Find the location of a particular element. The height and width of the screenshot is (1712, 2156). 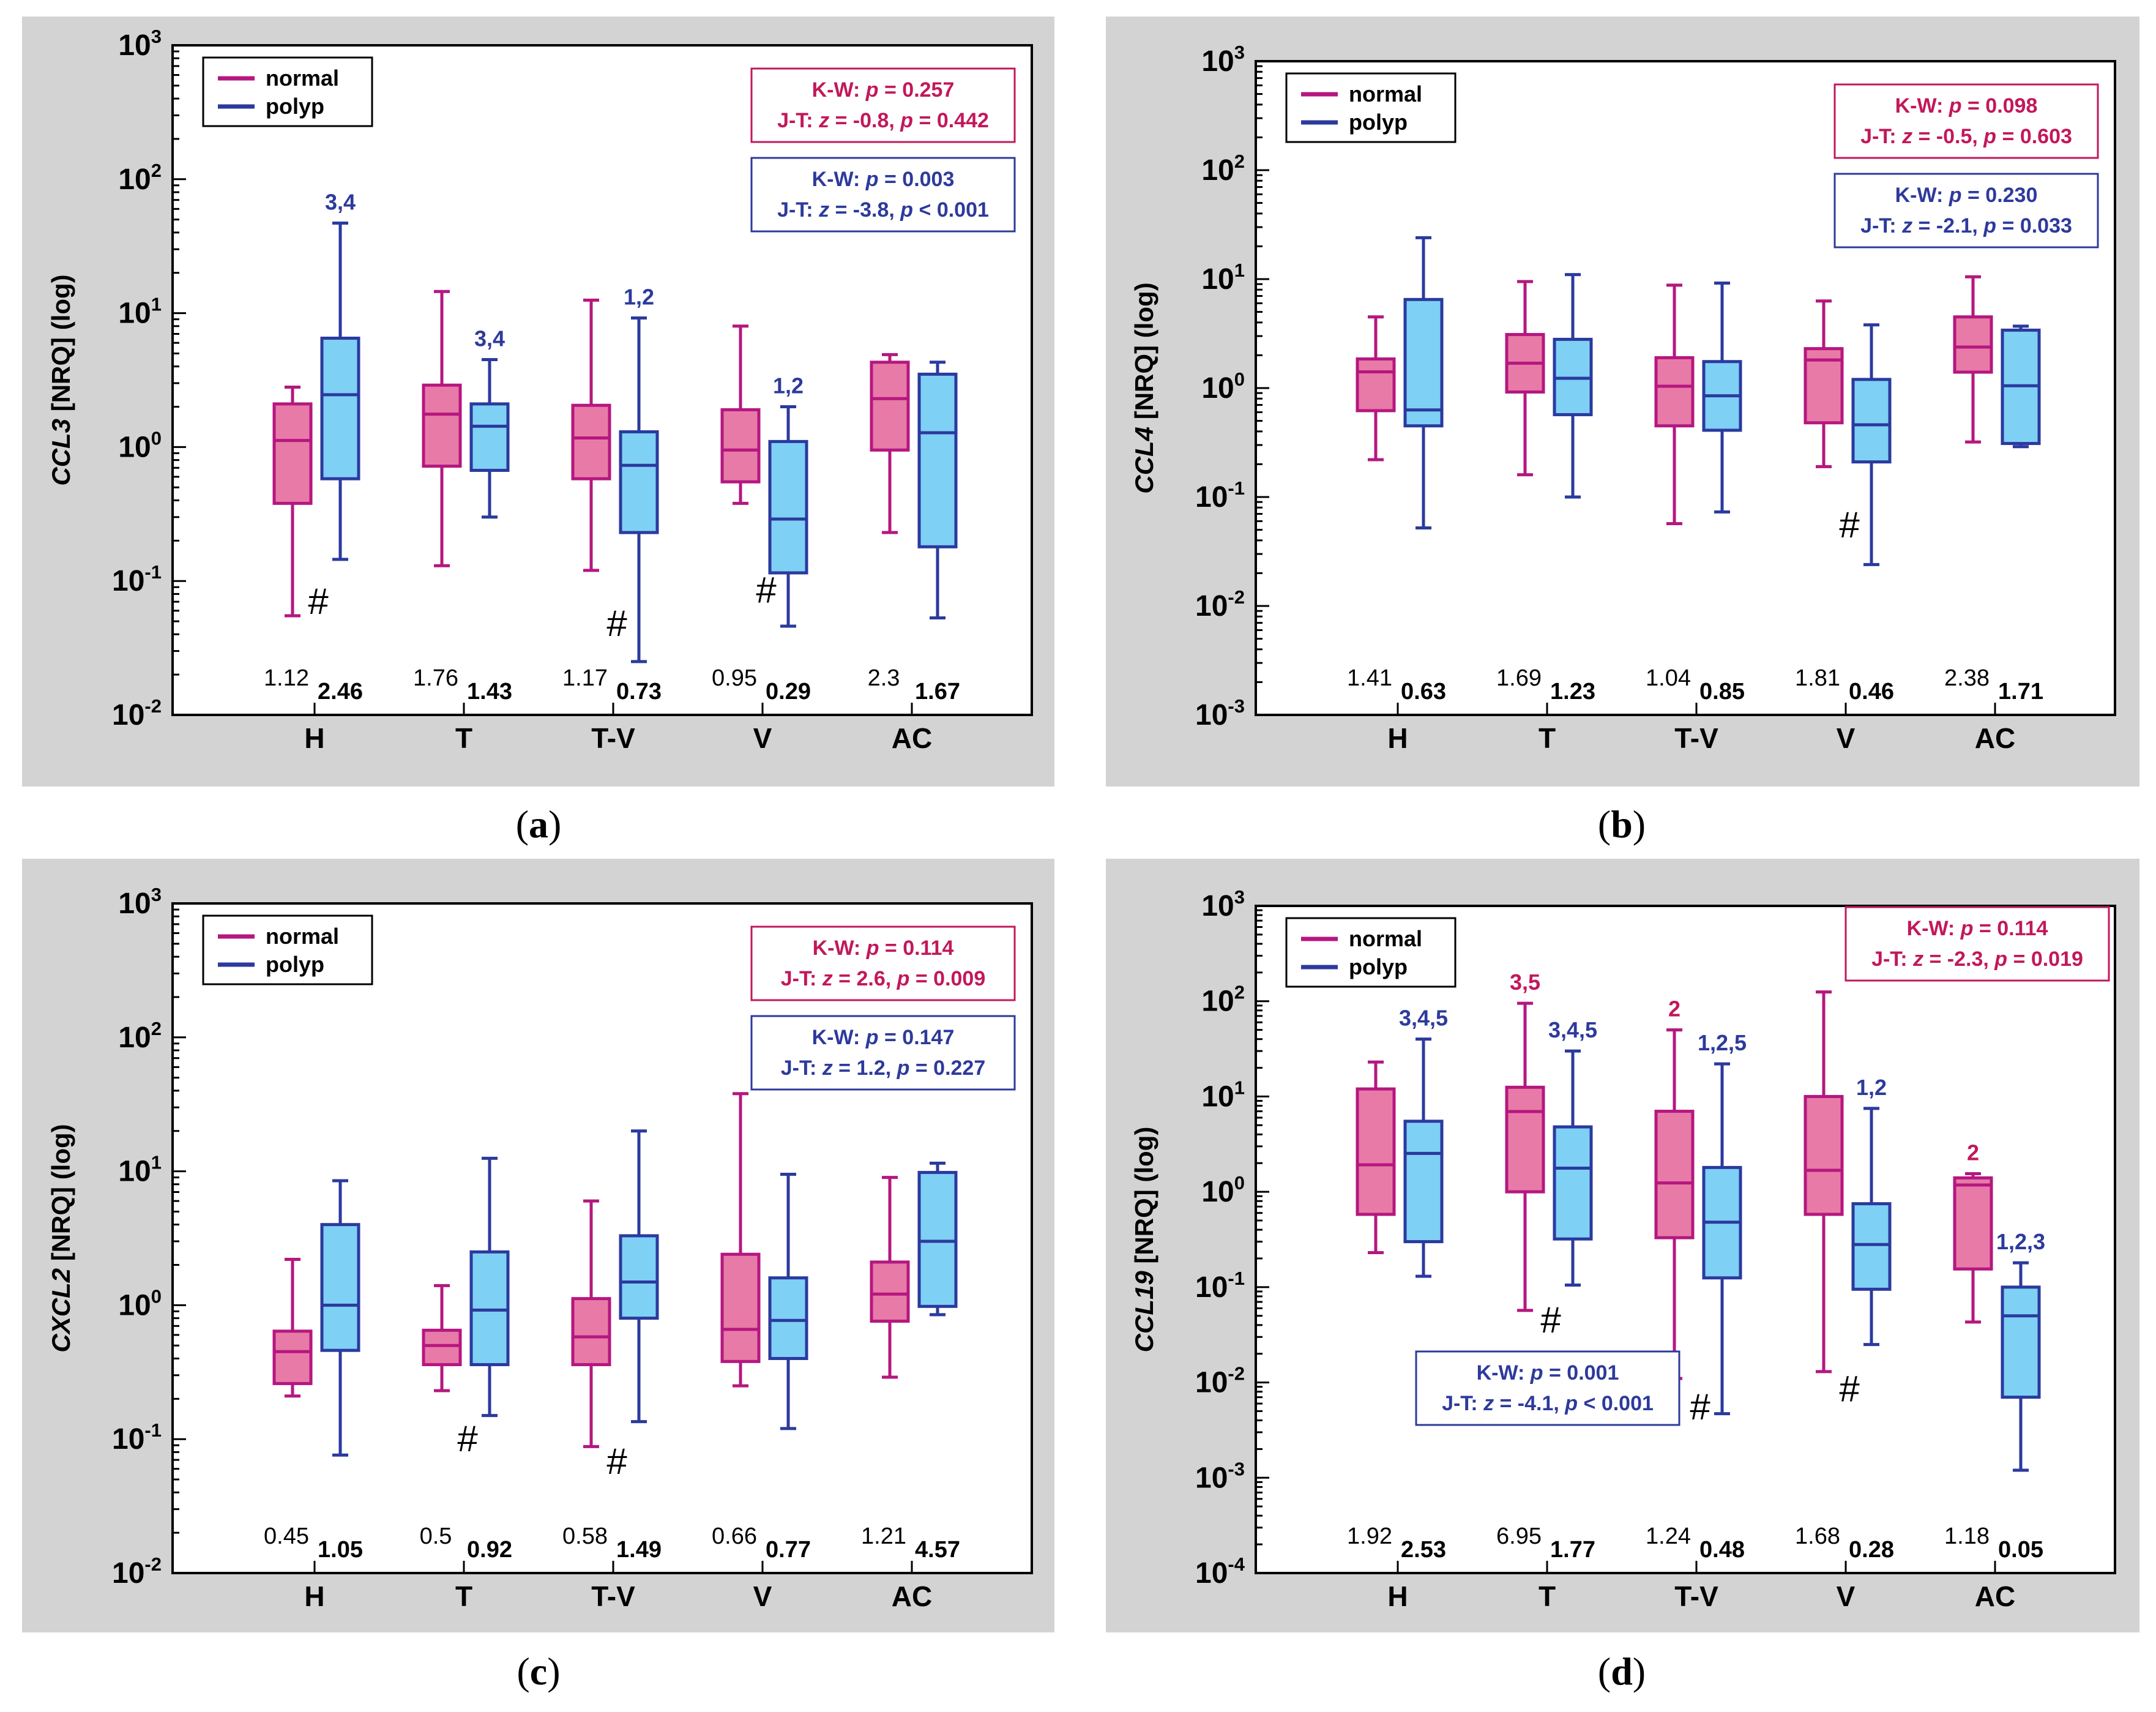

text-span: = 0.603 is located at coordinates (2034, 136).